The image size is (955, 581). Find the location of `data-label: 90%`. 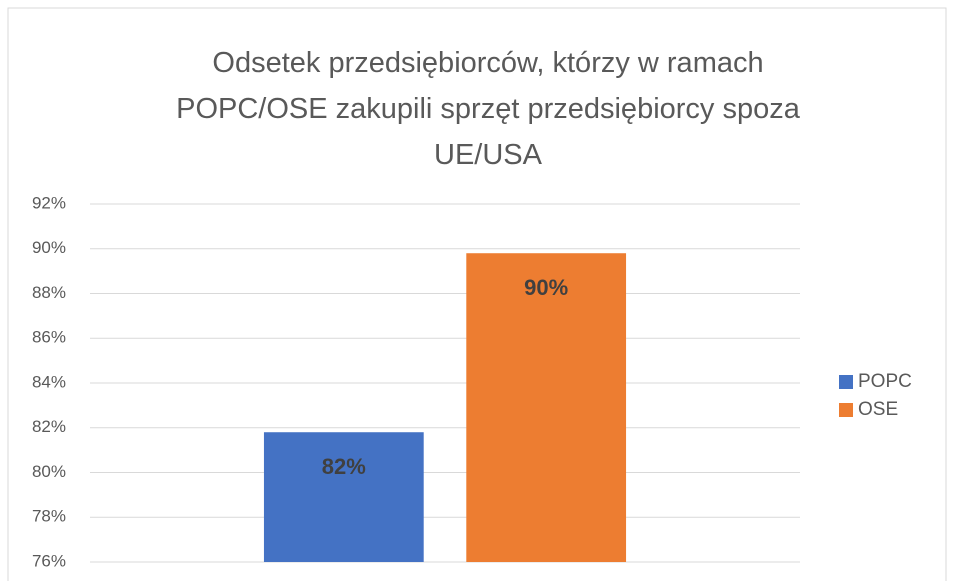

data-label: 90% is located at coordinates (546, 287).